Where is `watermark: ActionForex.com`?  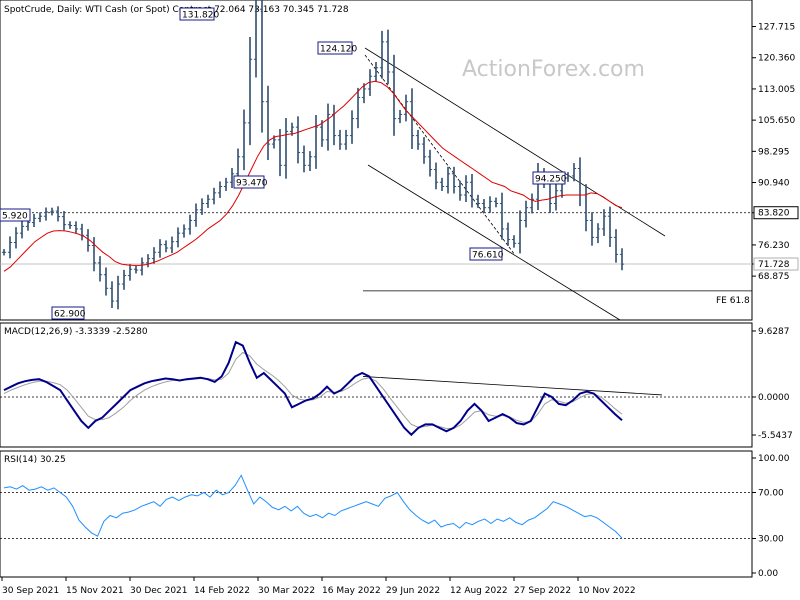 watermark: ActionForex.com is located at coordinates (553, 69).